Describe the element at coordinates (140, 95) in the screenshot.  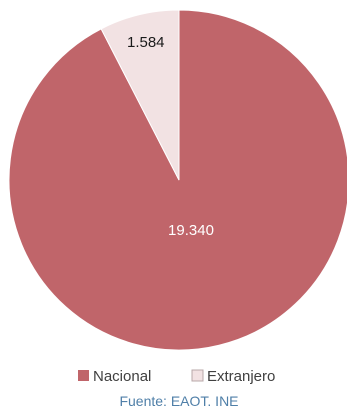
I see `pie-slice-extranjero` at that location.